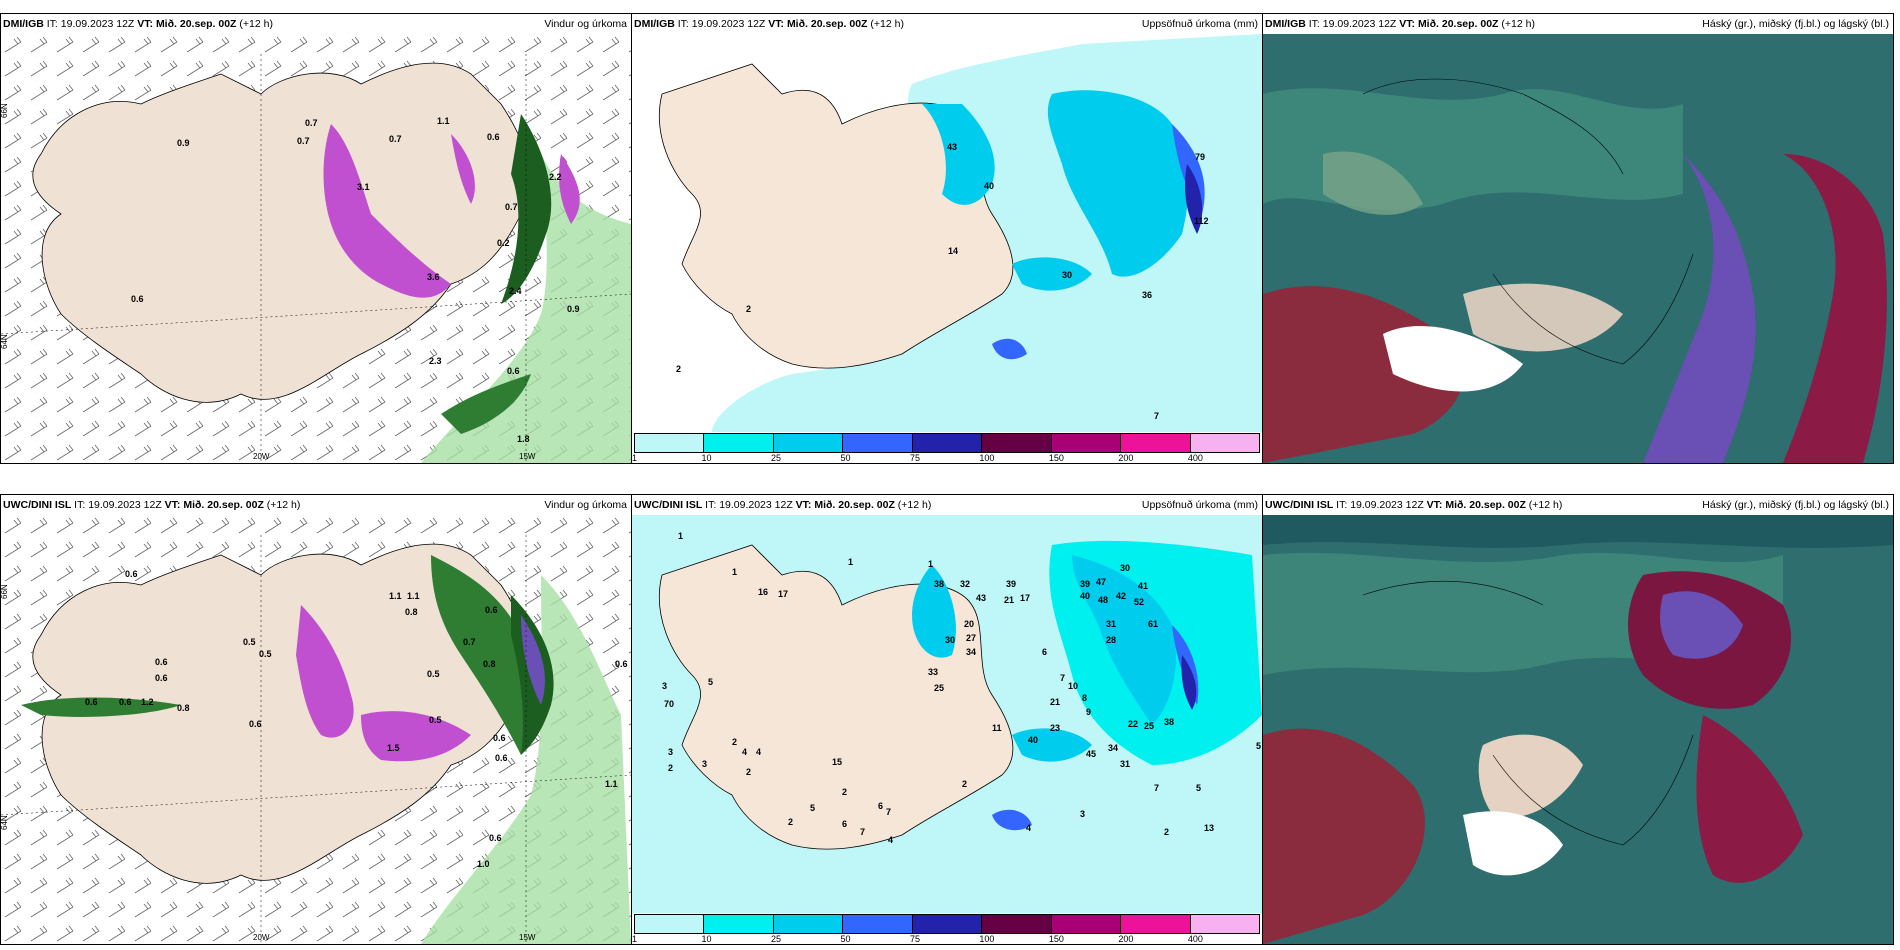 This screenshot has height=950, width=1900. What do you see at coordinates (946, 458) in the screenshot?
I see `colorbar-ticks: 1 10 25 50 75 100 150 200 400` at bounding box center [946, 458].